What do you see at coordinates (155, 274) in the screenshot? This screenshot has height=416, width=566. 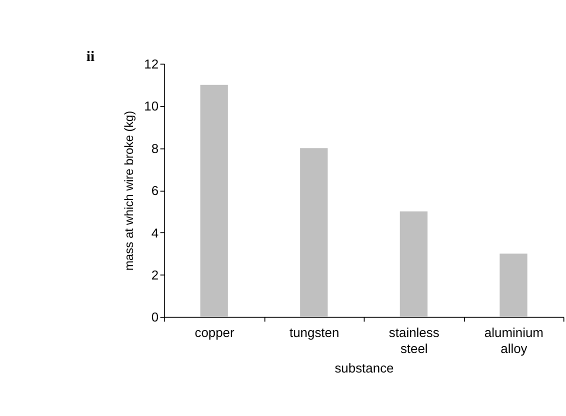 I see `y-tick-label: 2` at bounding box center [155, 274].